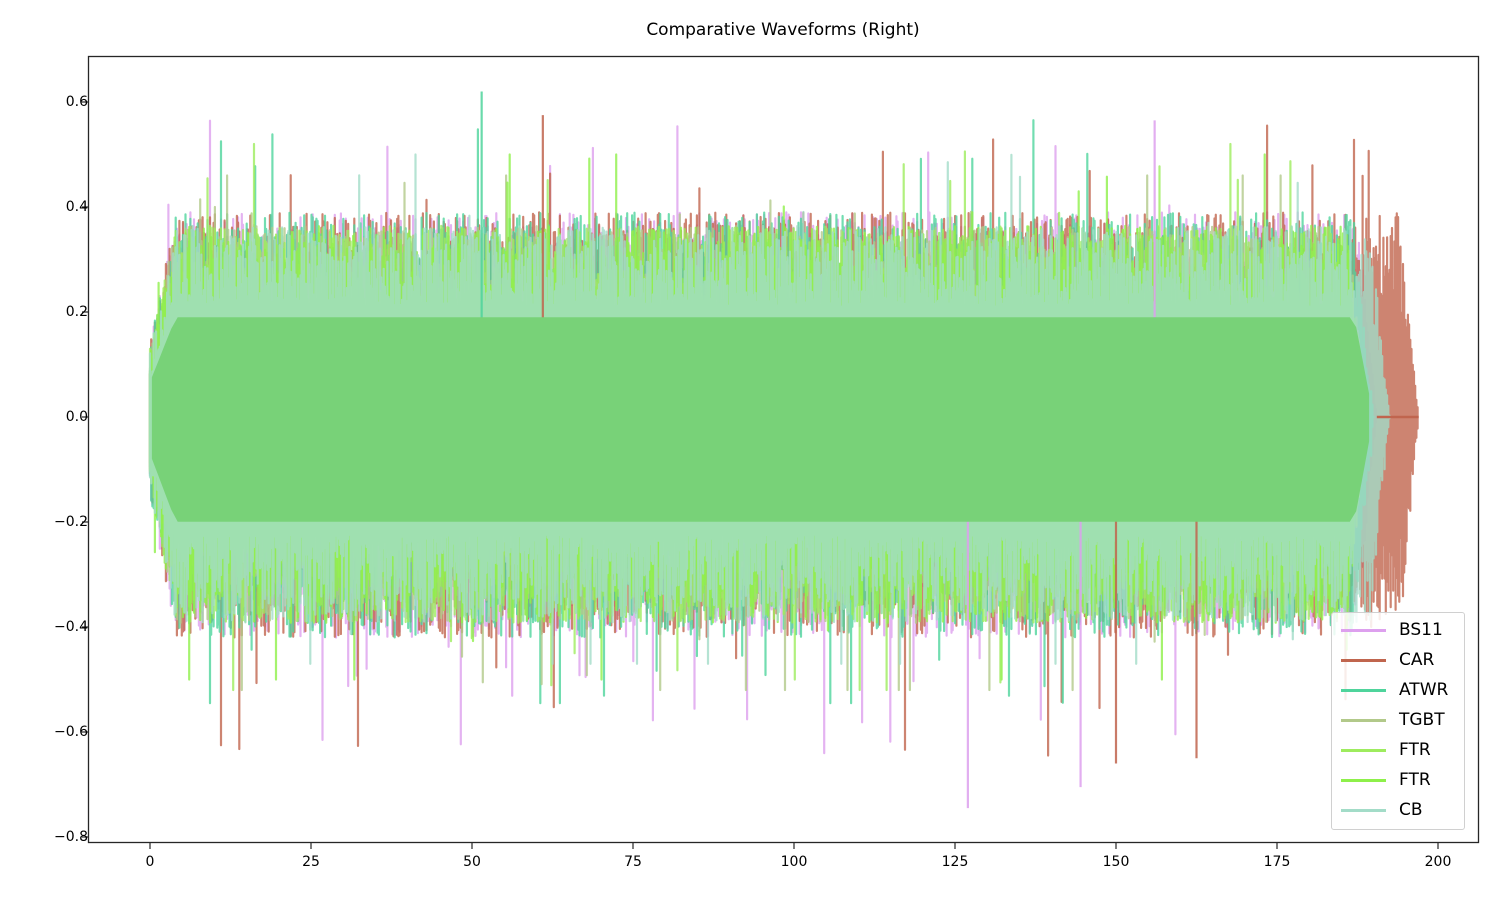 This screenshot has height=900, width=1500. What do you see at coordinates (76, 207) in the screenshot?
I see `y-tick-label: 0.4` at bounding box center [76, 207].